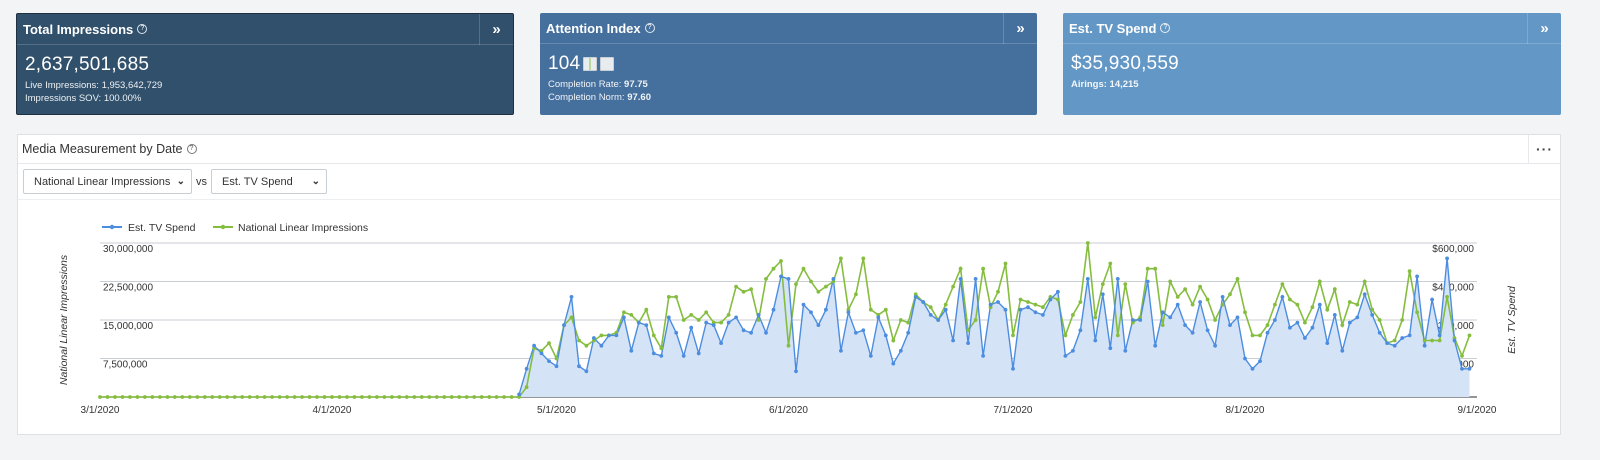 This screenshot has width=1600, height=460. What do you see at coordinates (201, 181) in the screenshot?
I see `vs-label: vs` at bounding box center [201, 181].